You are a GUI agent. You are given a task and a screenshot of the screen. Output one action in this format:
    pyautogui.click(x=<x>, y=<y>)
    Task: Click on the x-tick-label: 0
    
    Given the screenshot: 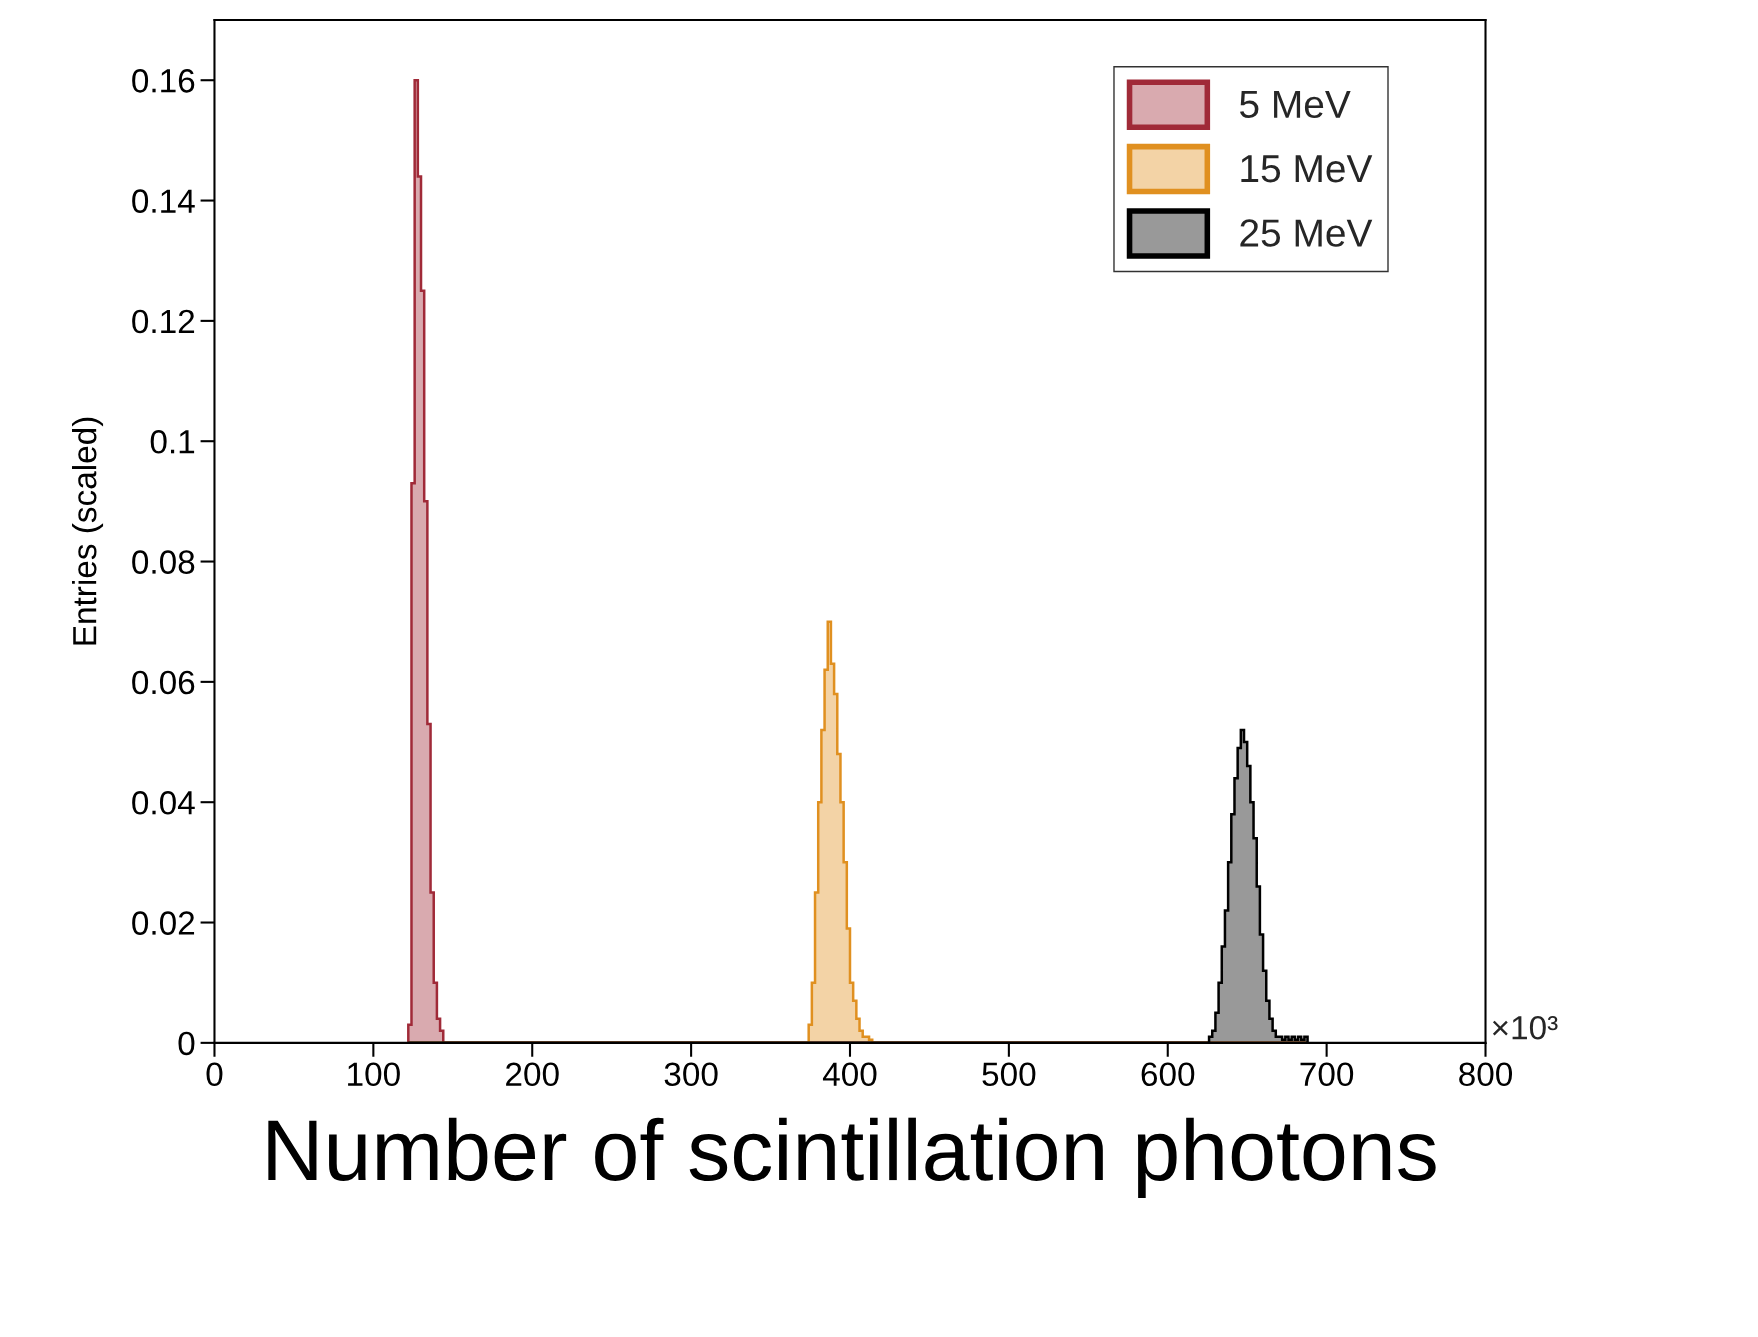 What is the action you would take?
    pyautogui.click(x=214, y=1074)
    